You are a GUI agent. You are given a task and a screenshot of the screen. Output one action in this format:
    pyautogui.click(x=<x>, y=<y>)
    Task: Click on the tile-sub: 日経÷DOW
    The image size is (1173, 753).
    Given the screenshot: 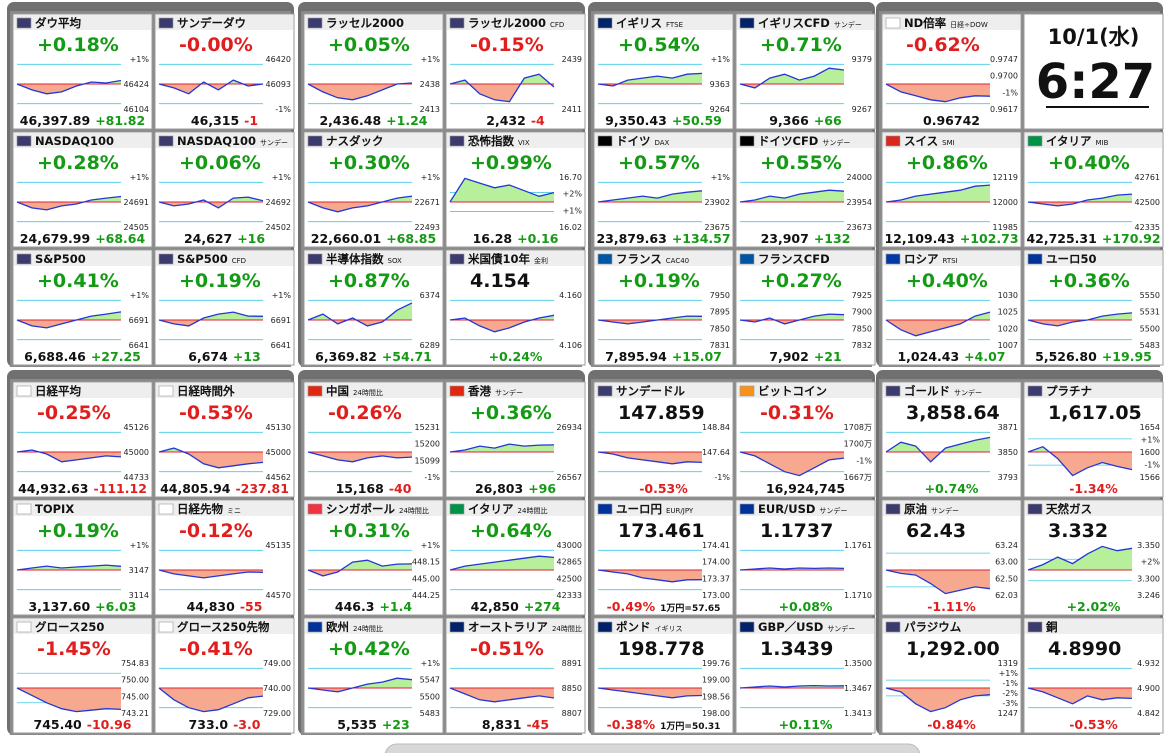 What is the action you would take?
    pyautogui.click(x=969, y=24)
    